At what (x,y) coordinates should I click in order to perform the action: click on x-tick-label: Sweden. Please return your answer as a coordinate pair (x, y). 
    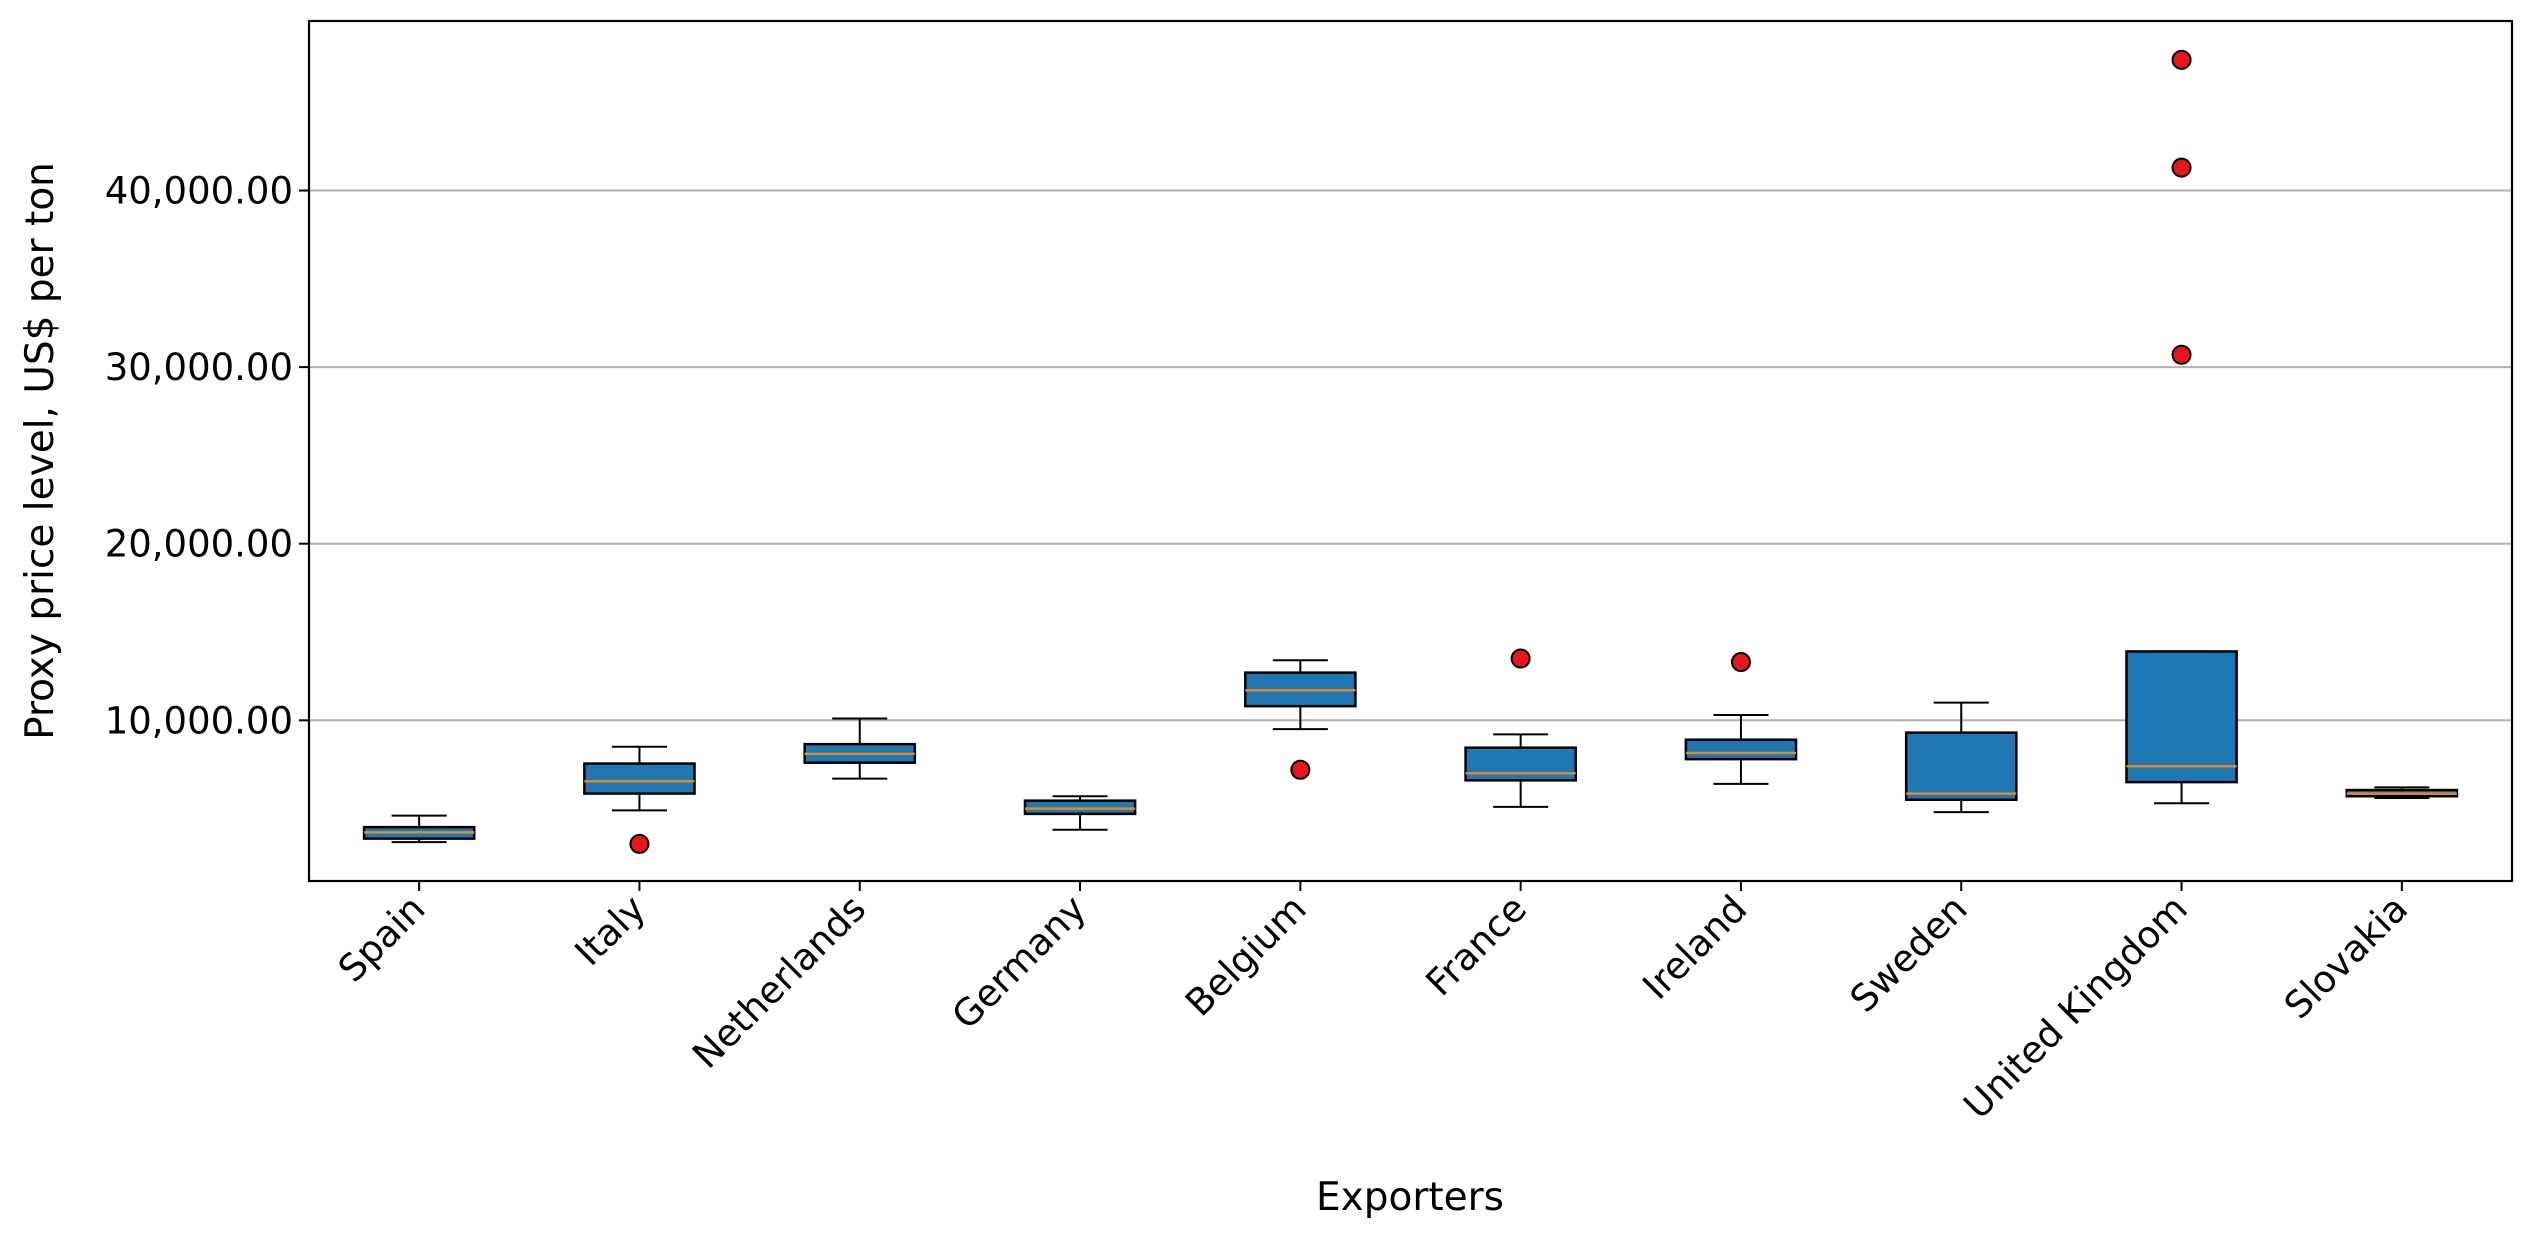
    Looking at the image, I should click on (1909, 954).